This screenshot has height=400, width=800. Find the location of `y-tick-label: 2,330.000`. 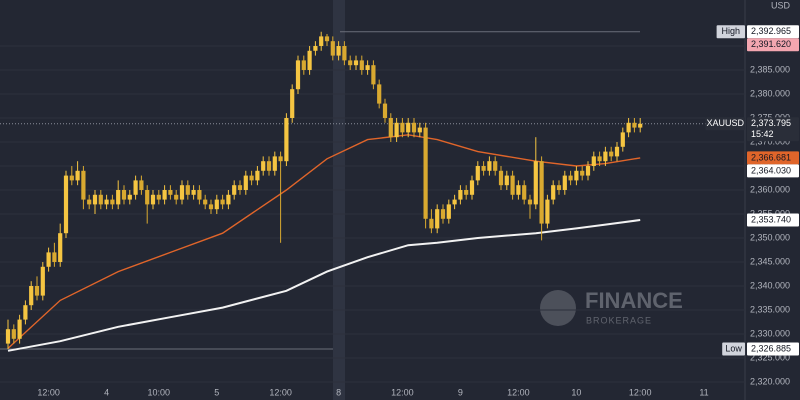

y-tick-label: 2,330.000 is located at coordinates (770, 333).